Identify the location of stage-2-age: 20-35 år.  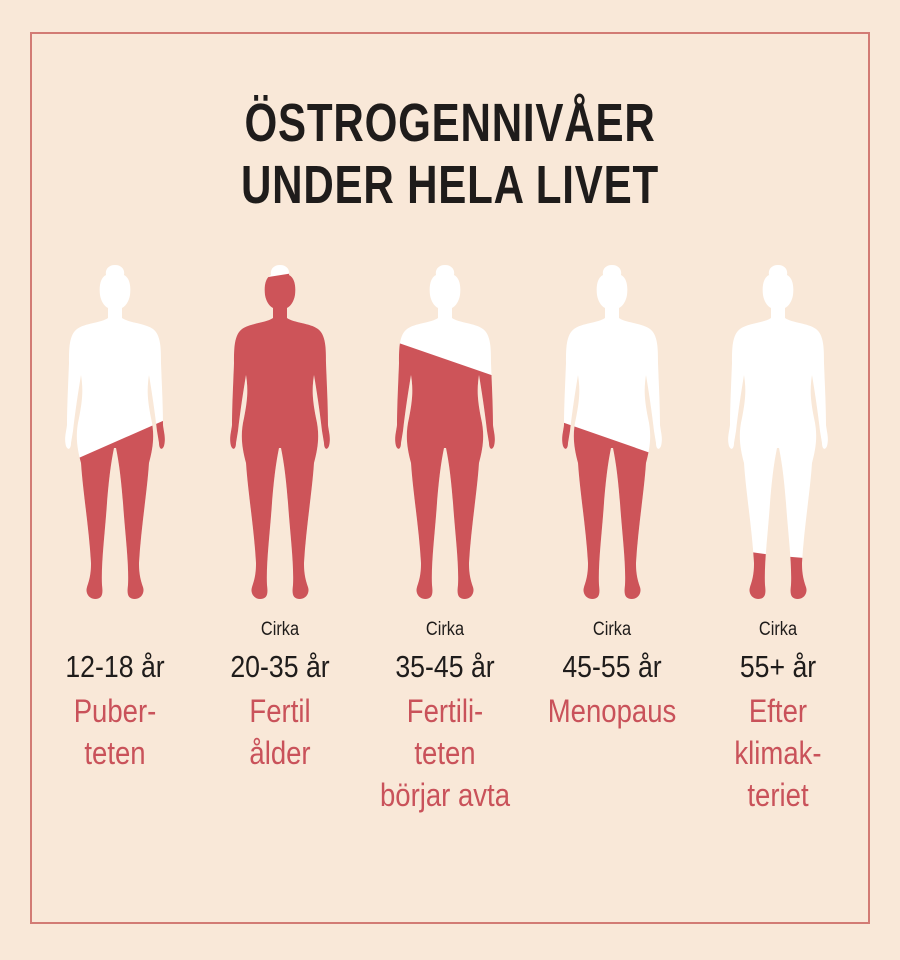
(280, 666).